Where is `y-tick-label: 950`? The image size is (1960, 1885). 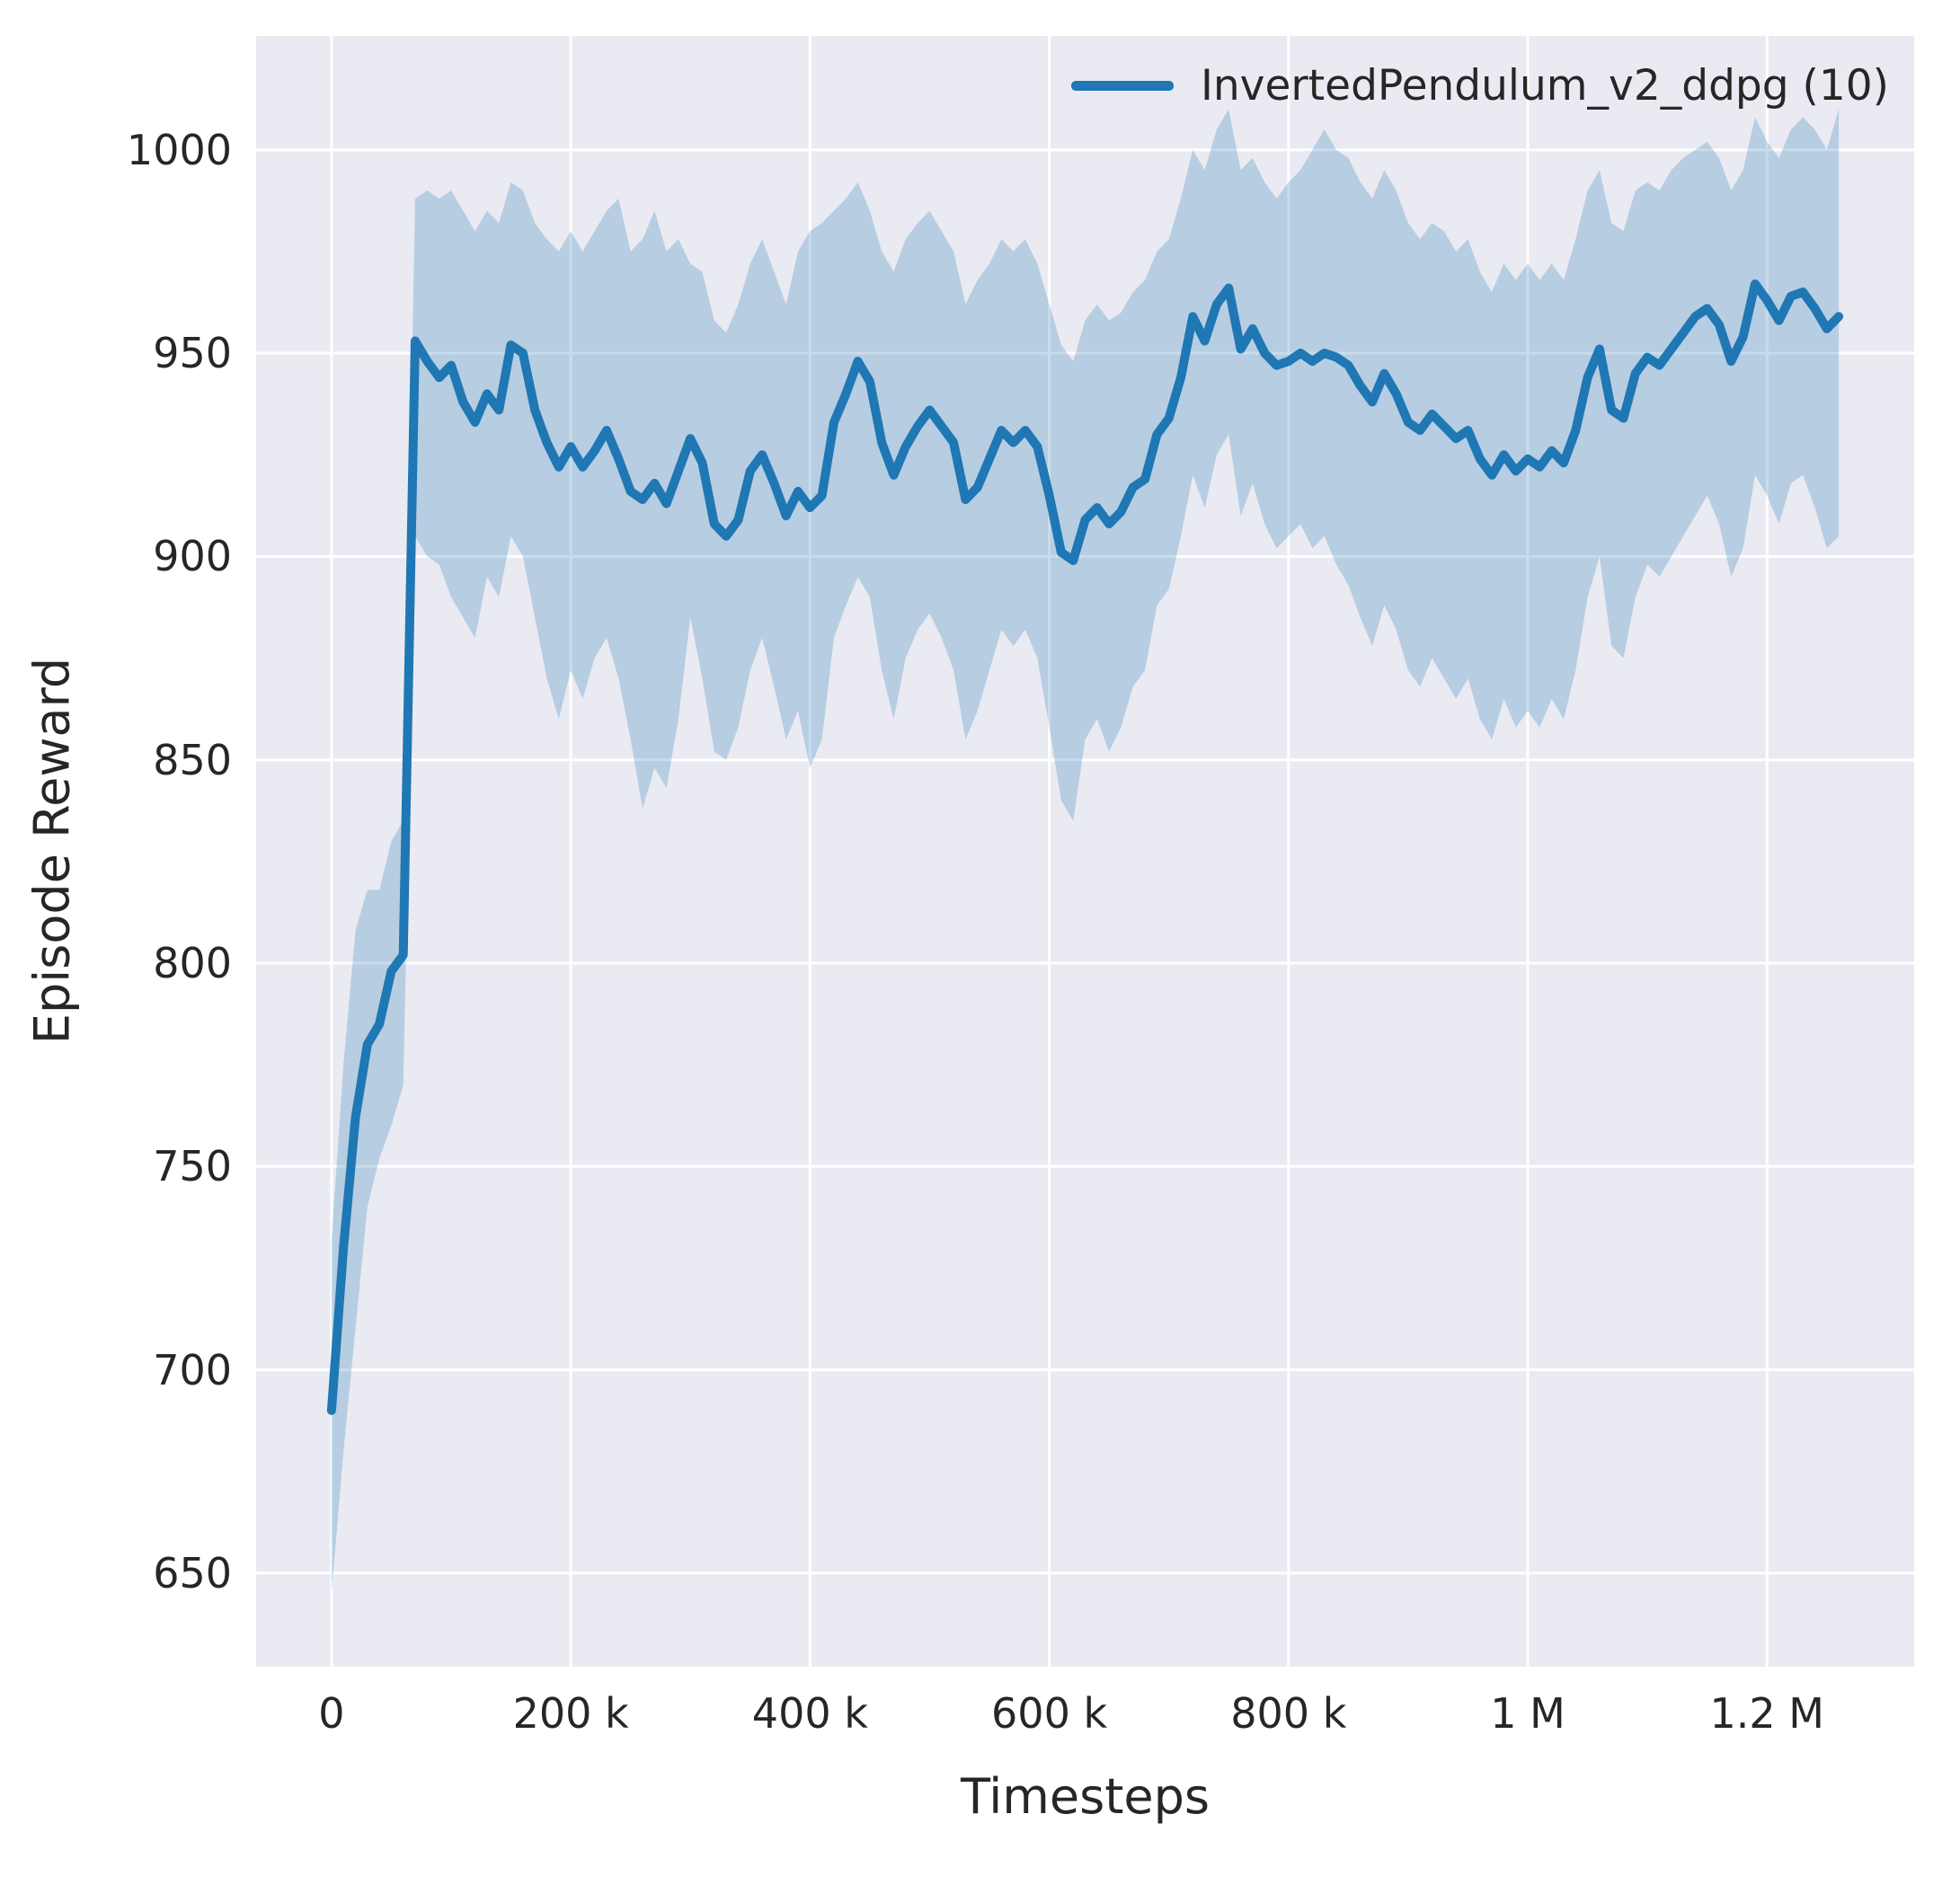 y-tick-label: 950 is located at coordinates (193, 353).